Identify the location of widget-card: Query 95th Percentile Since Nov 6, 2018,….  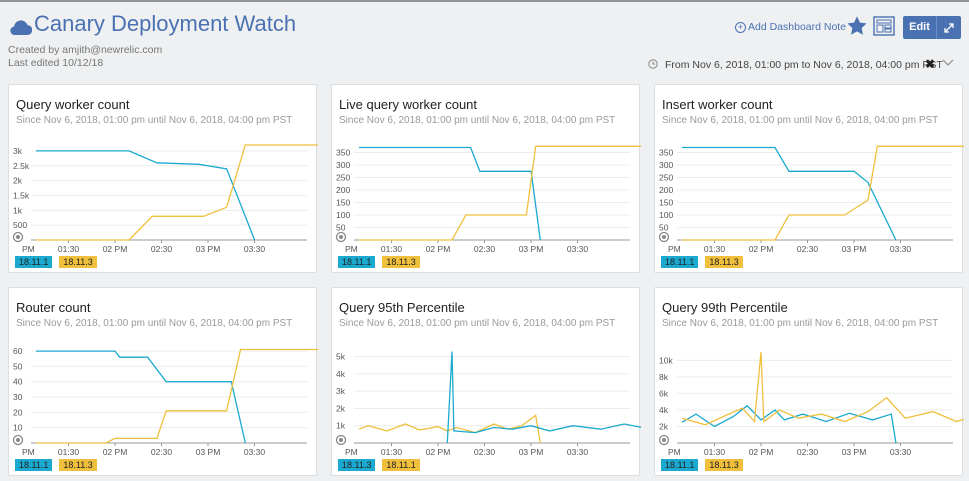
(486, 381).